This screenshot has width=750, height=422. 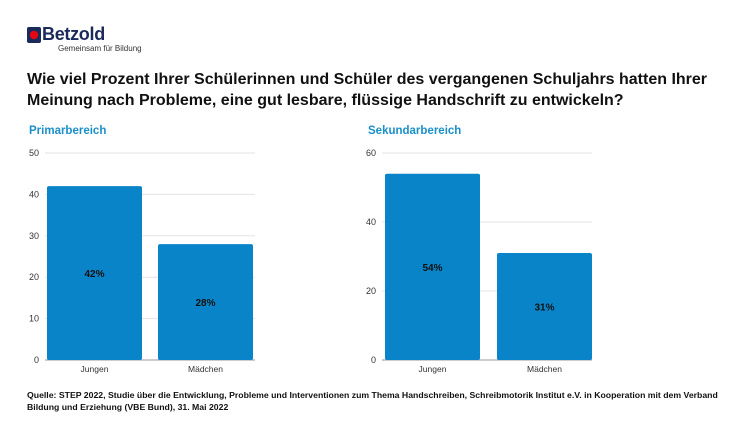 I want to click on brand-name: Betzold, so click(x=73, y=34).